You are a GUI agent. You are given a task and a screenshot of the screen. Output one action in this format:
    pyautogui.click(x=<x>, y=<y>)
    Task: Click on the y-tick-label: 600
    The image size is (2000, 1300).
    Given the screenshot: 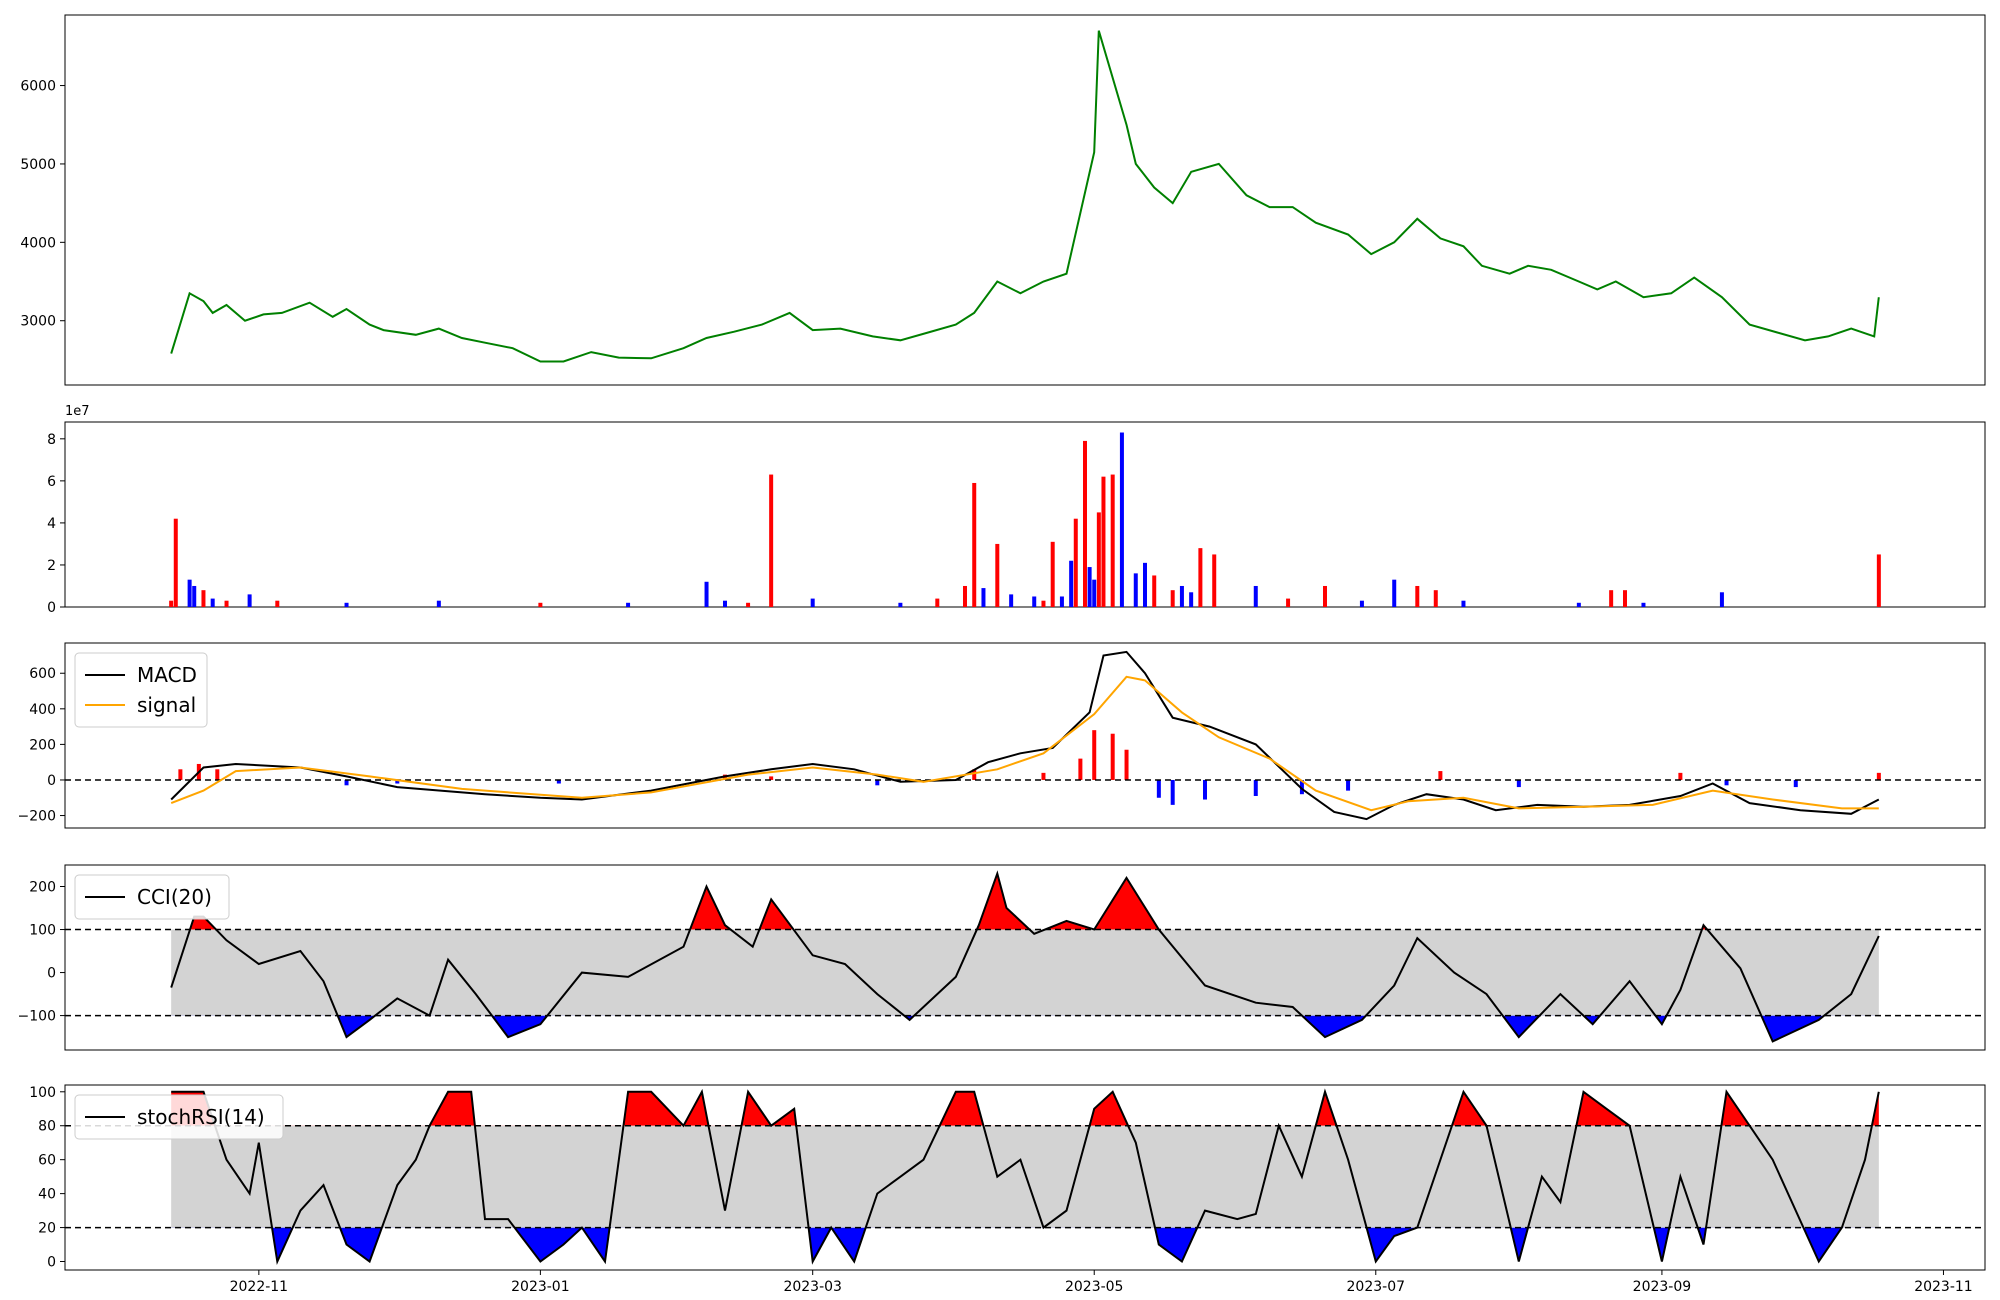 What is the action you would take?
    pyautogui.click(x=42, y=674)
    